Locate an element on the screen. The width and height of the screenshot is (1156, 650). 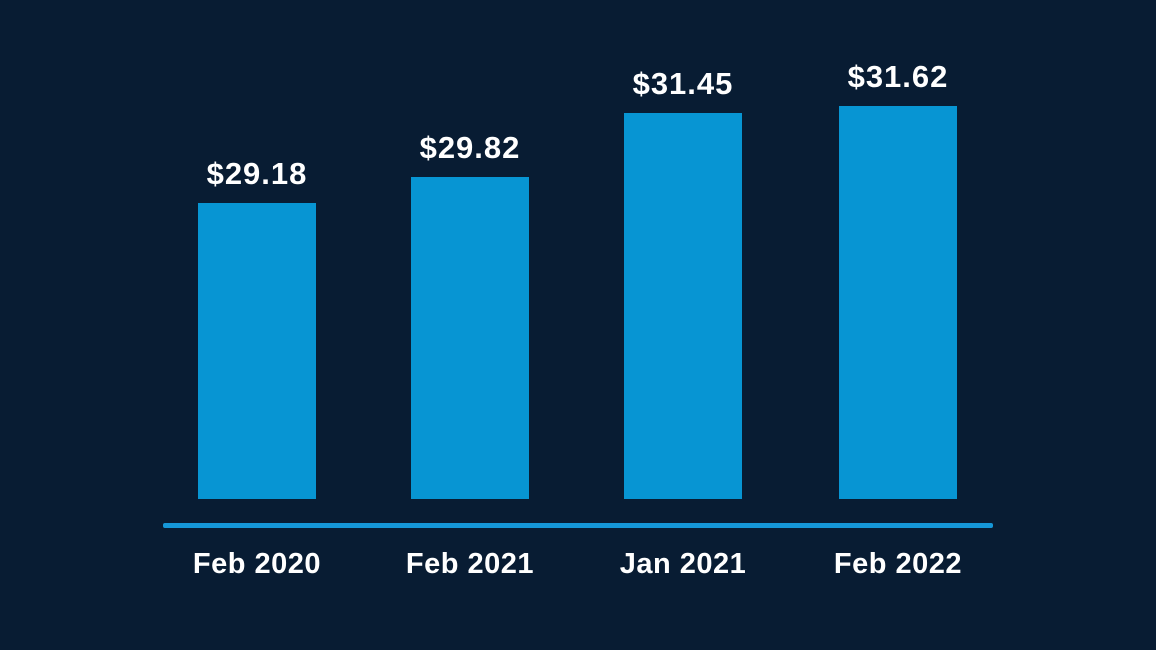
x-axis-tick-label: Feb 2022 is located at coordinates (898, 564).